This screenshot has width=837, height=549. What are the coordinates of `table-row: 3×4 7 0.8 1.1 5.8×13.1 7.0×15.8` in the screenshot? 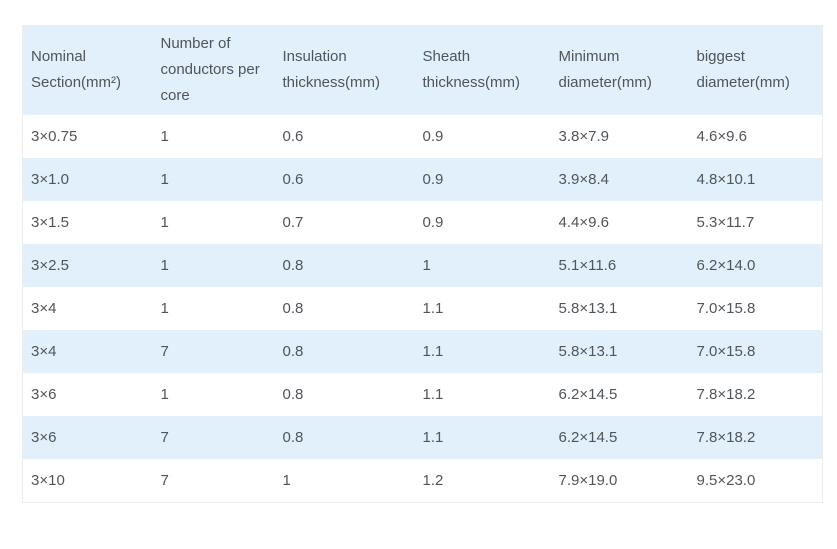 It's located at (422, 351).